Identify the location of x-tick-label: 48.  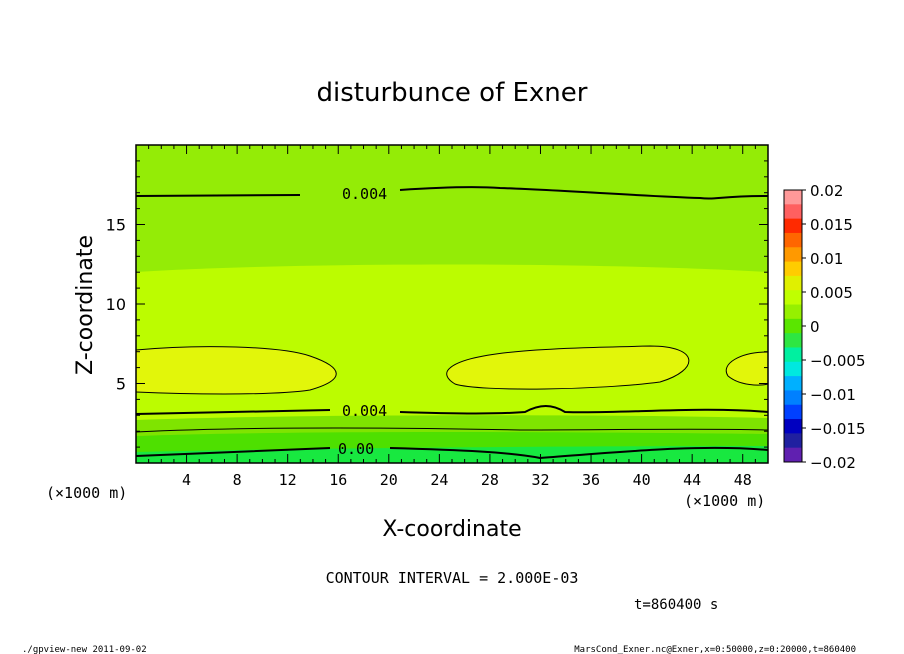
(743, 480).